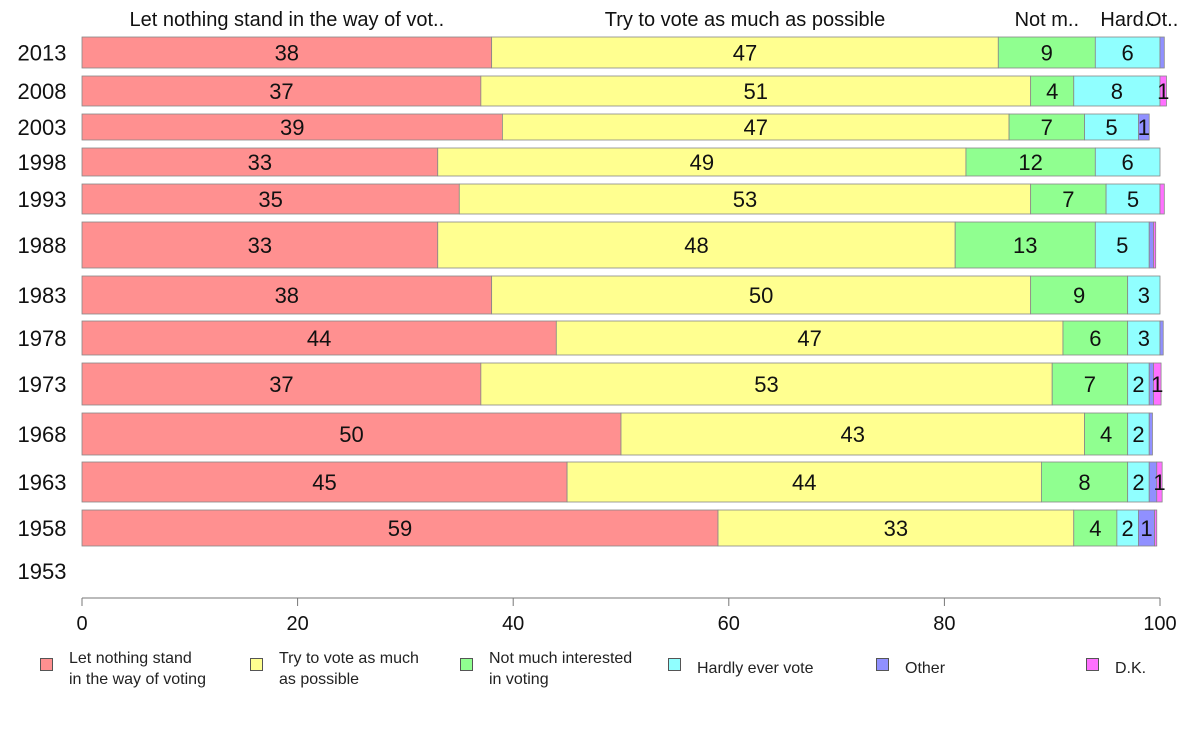  I want to click on x-tick-label: 80, so click(944, 624).